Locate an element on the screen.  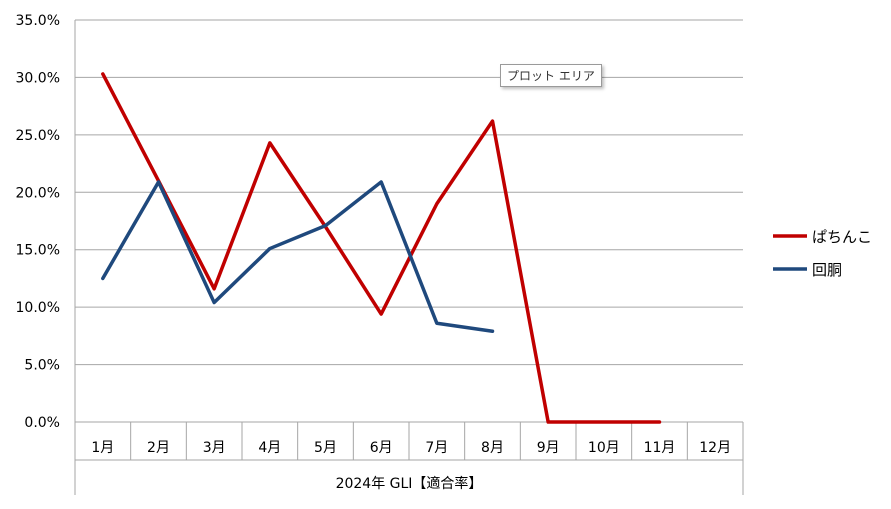
y-tick-label: 20.0% is located at coordinates (38, 193).